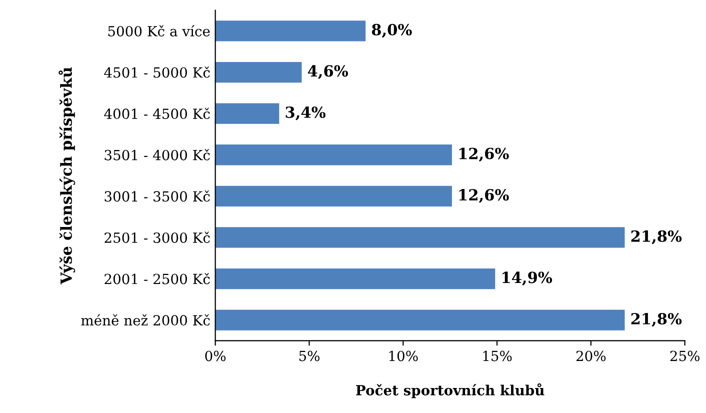 The image size is (706, 413). What do you see at coordinates (527, 279) in the screenshot?
I see `data-label: 14,9%` at bounding box center [527, 279].